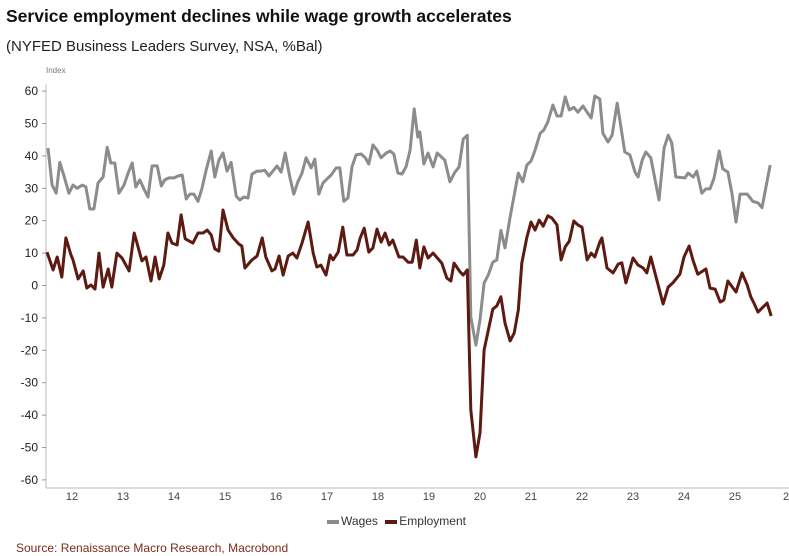 This screenshot has height=556, width=789. What do you see at coordinates (72, 497) in the screenshot?
I see `x-tick-label: 12` at bounding box center [72, 497].